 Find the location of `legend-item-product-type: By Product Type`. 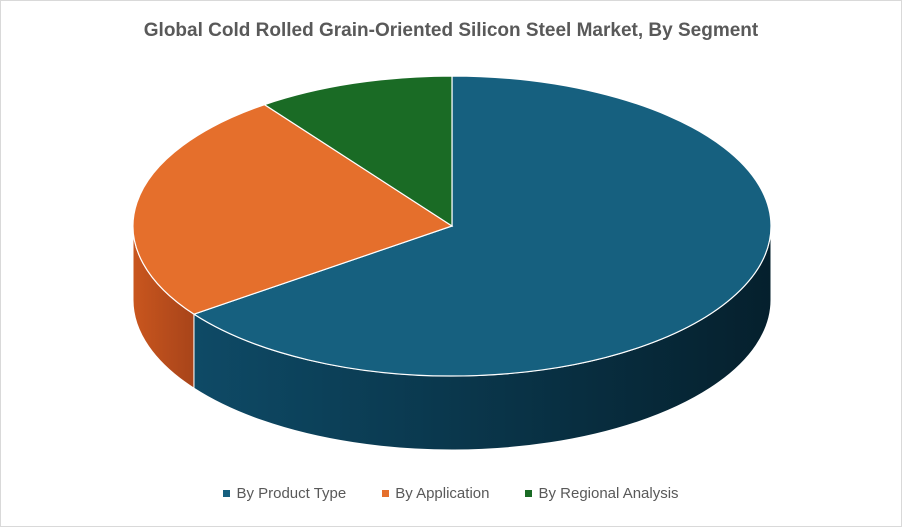

legend-item-product-type: By Product Type is located at coordinates (284, 493).